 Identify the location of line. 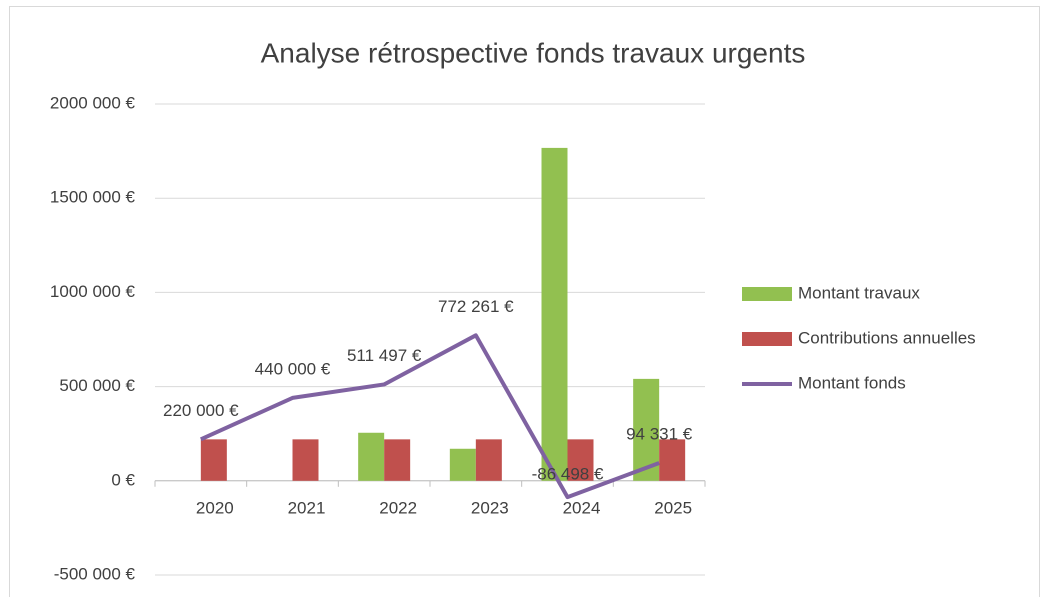
(430, 416).